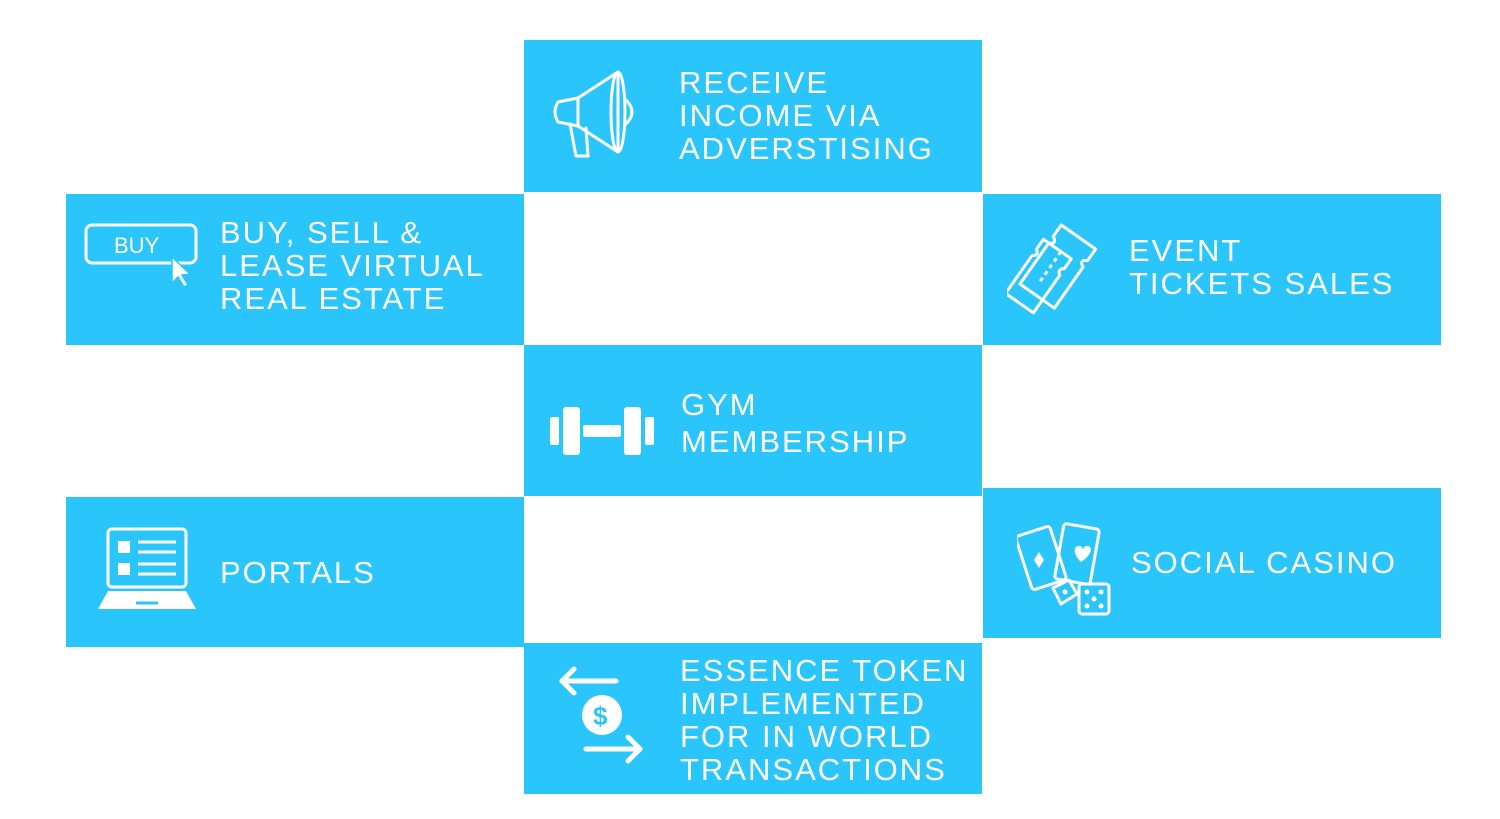 This screenshot has height=819, width=1500. Describe the element at coordinates (1069, 570) in the screenshot. I see `cards-dice-icon` at that location.